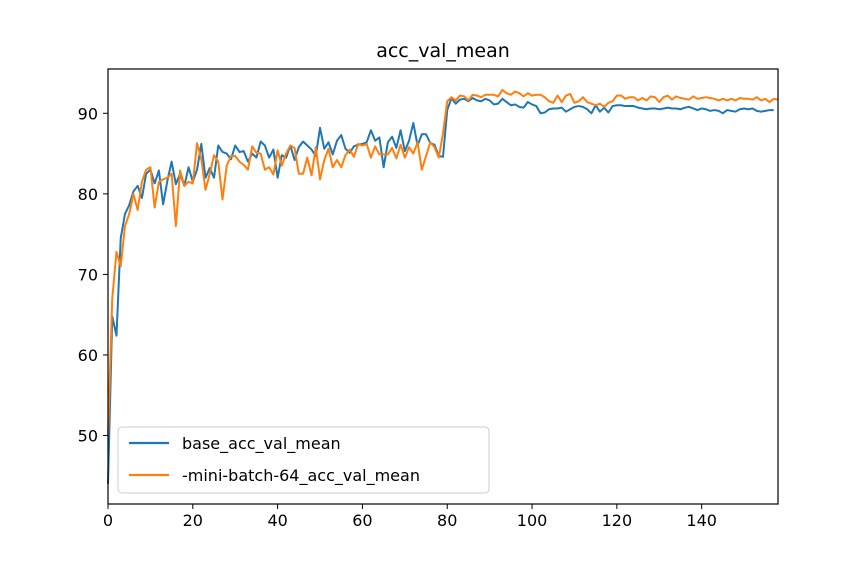 The height and width of the screenshot is (576, 864). Describe the element at coordinates (88, 355) in the screenshot. I see `y-tick-label: 60` at that location.